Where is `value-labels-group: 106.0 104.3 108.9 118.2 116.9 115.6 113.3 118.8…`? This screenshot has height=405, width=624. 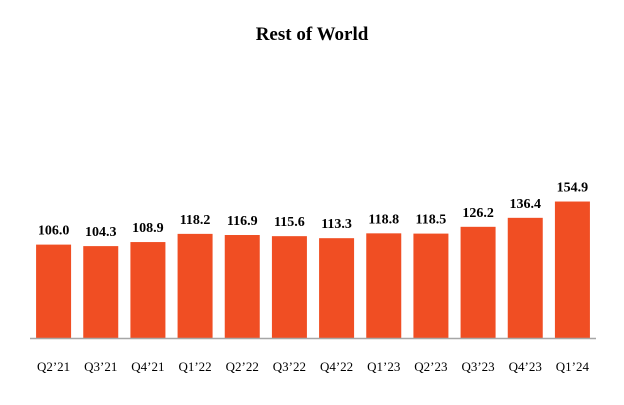
value-labels-group: 106.0 104.3 108.9 118.2 116.9 115.6 113.3 118.8… is located at coordinates (313, 211).